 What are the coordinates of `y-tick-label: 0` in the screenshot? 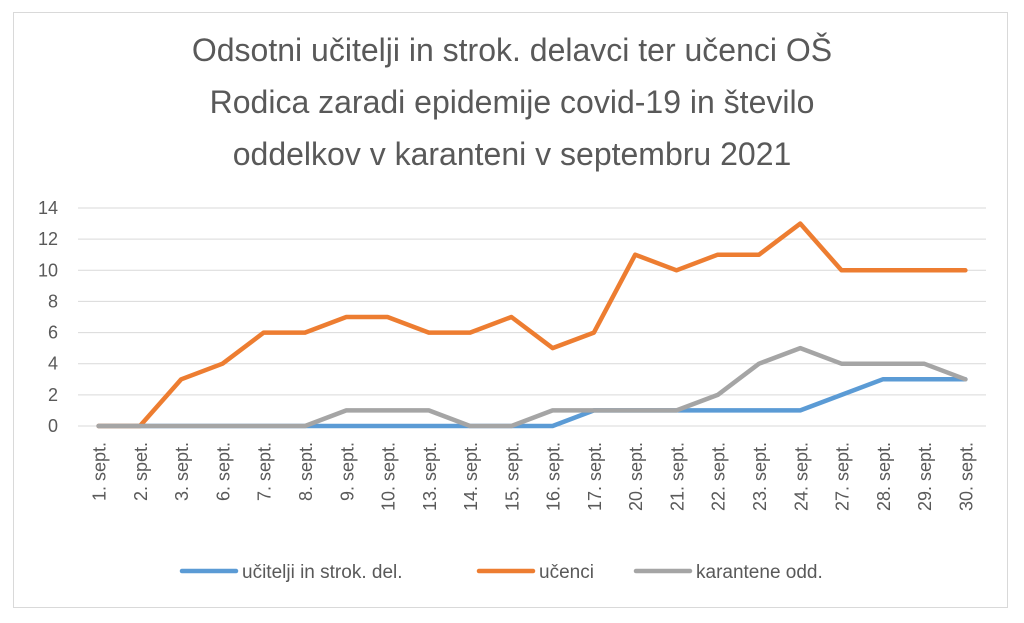 It's located at (53, 426).